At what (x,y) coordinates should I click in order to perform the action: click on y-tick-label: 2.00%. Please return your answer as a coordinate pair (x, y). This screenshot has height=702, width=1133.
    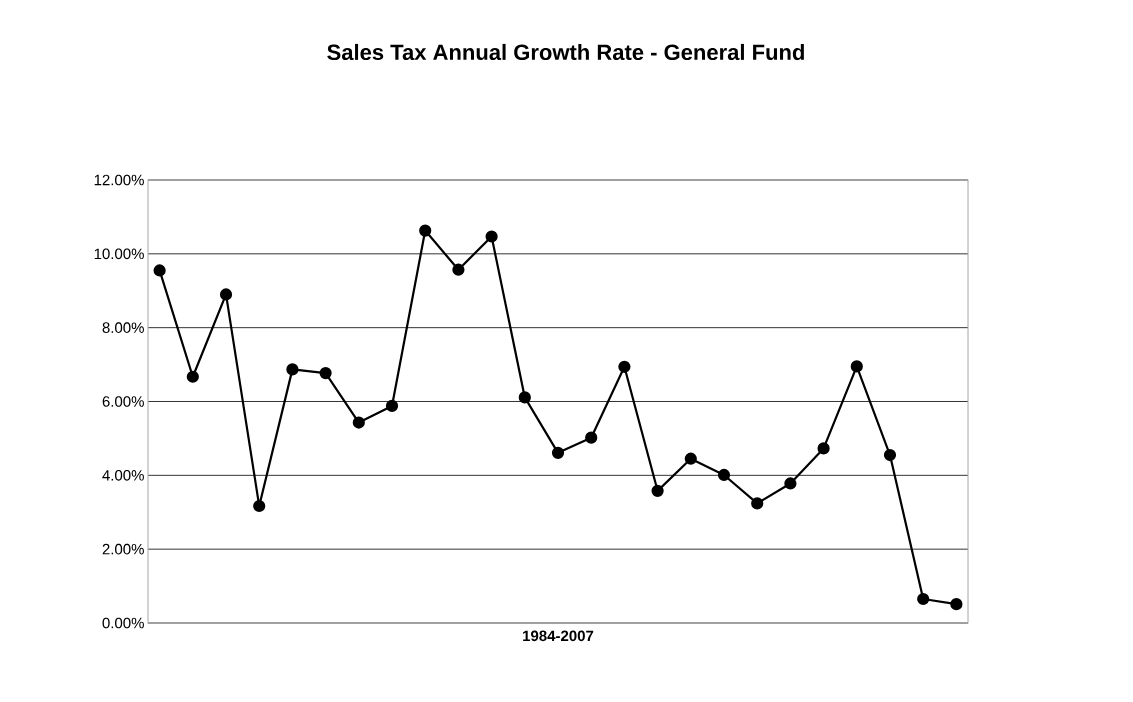
    Looking at the image, I should click on (123, 549).